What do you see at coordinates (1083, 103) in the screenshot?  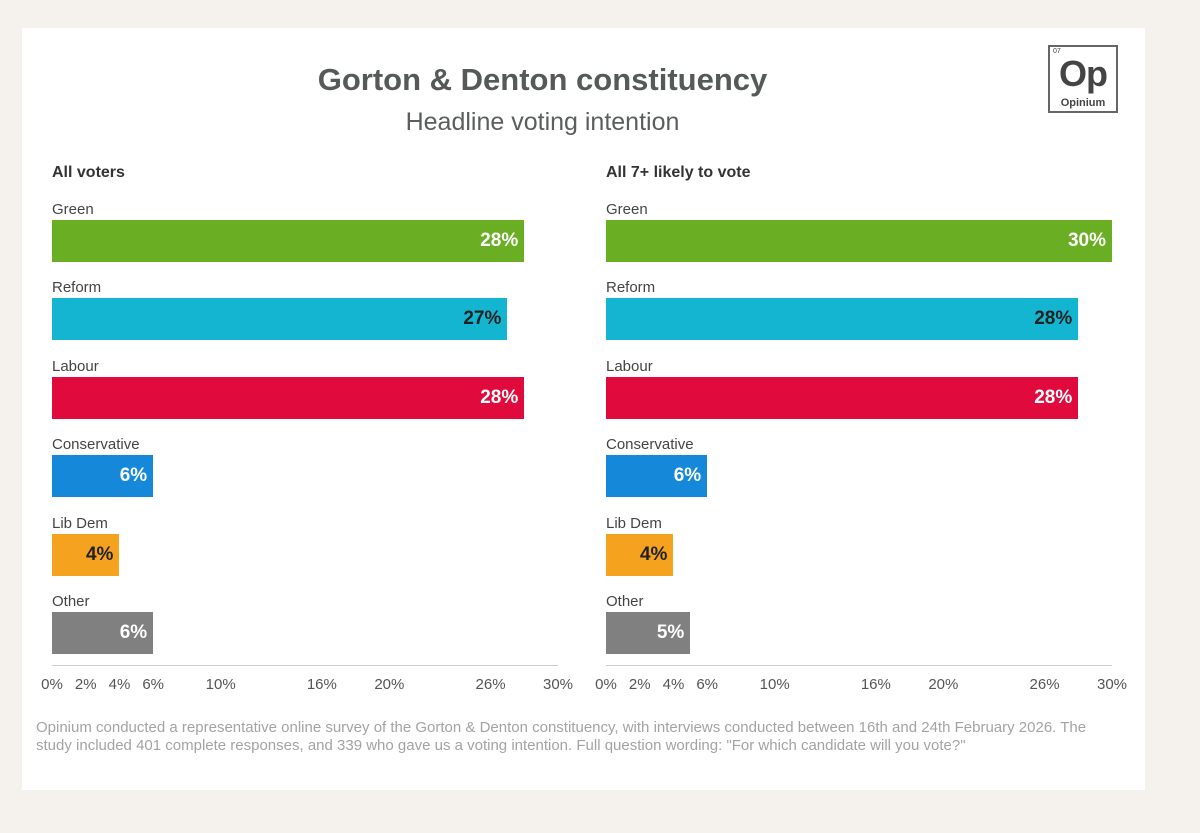 I see `logo-name: Opinium` at bounding box center [1083, 103].